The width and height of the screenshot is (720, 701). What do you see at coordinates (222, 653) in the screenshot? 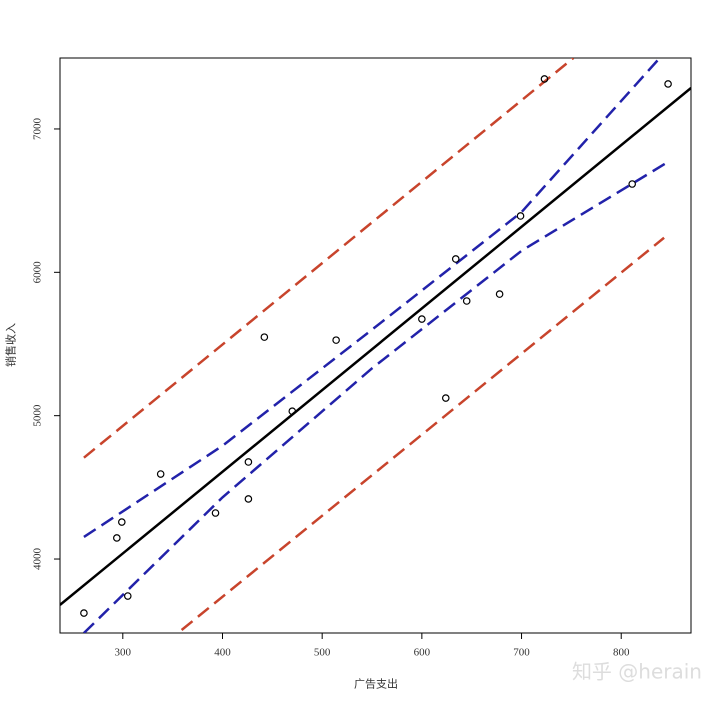
I see `x-tick-label: 400` at bounding box center [222, 653].